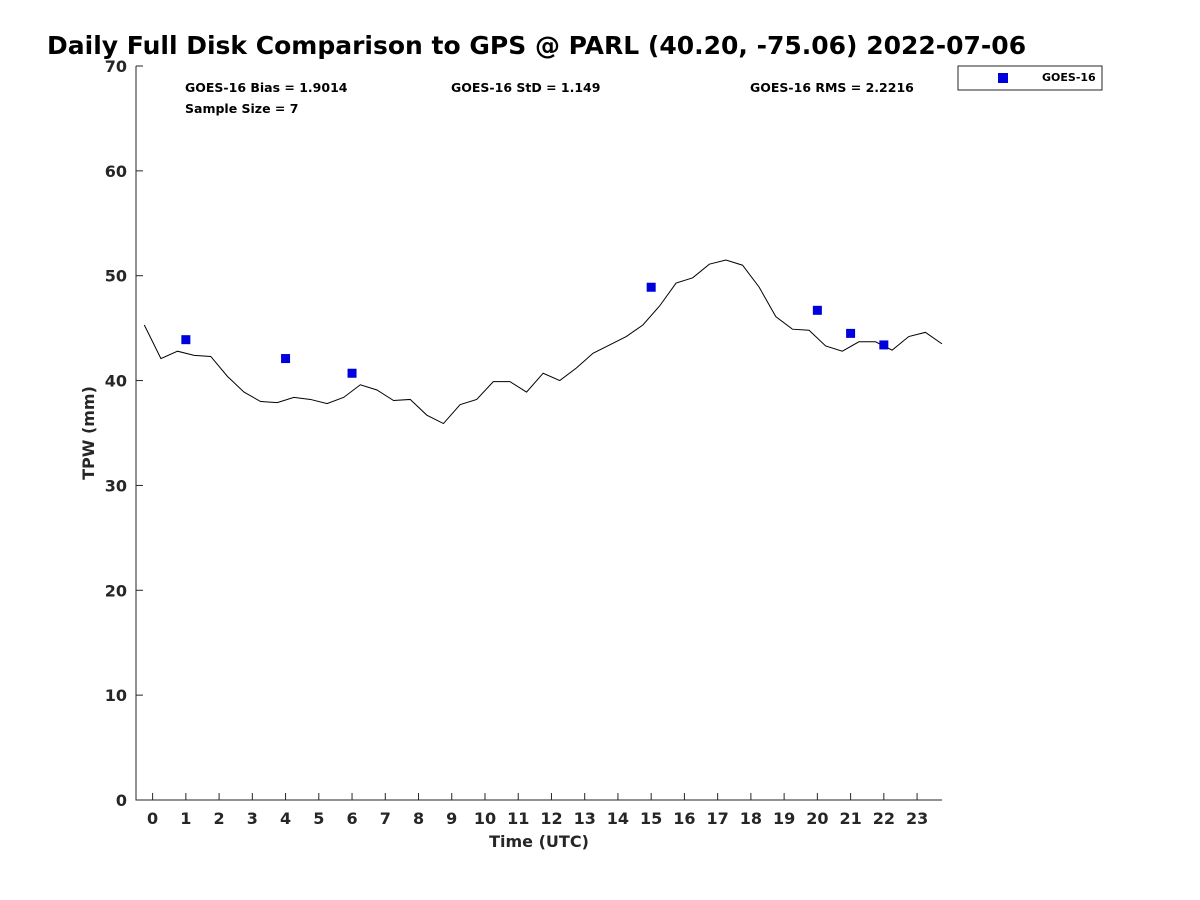  I want to click on y-tick-label: 30, so click(116, 485).